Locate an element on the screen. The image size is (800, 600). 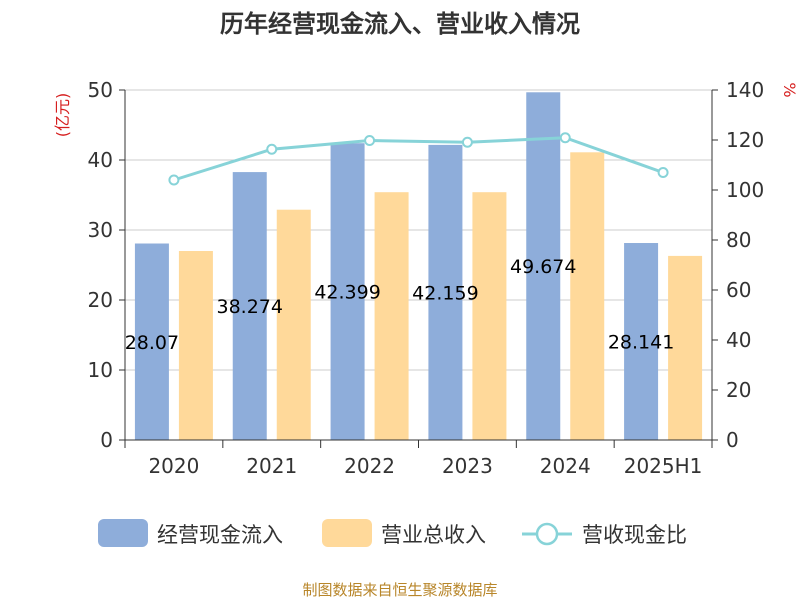
y-right-tick-label: 120 is located at coordinates (745, 140).